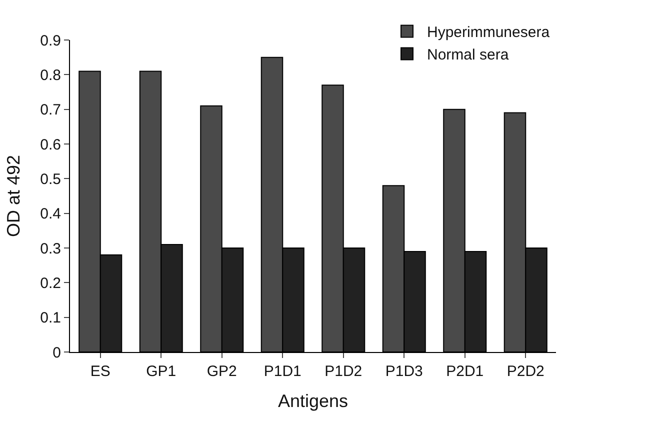  Describe the element at coordinates (404, 371) in the screenshot. I see `x-tick-label: P1D3` at that location.